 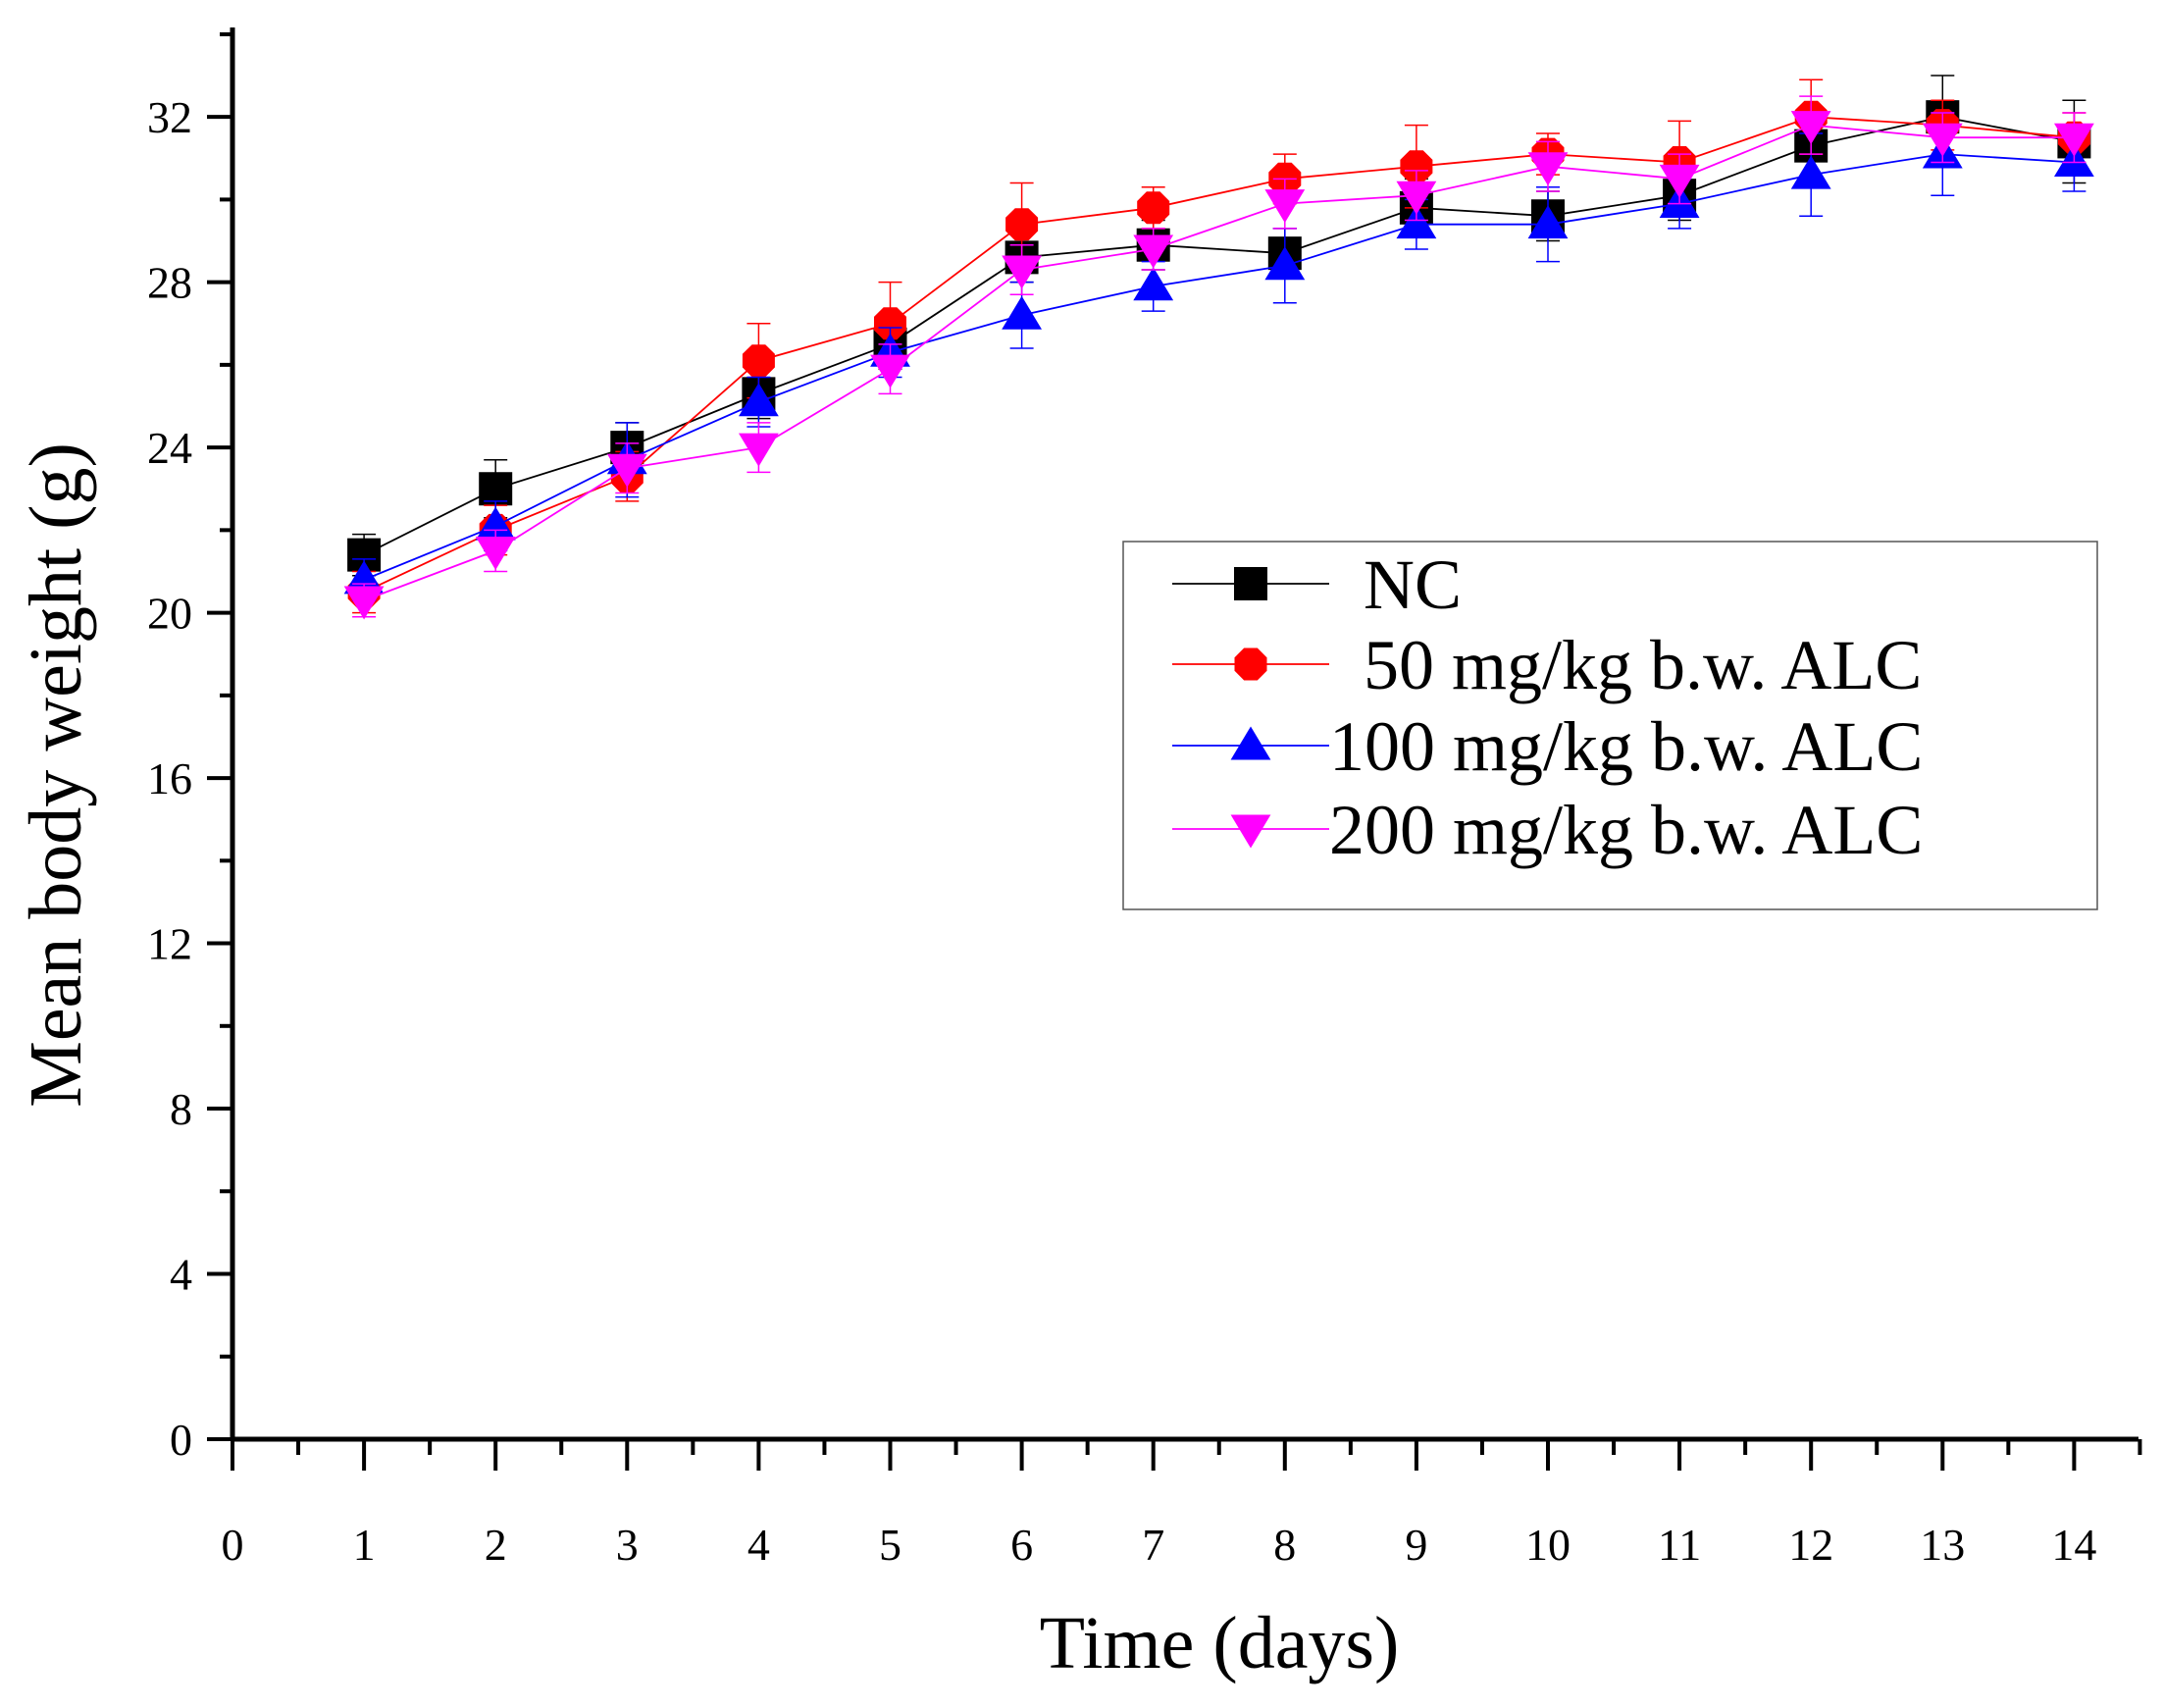 I want to click on x-tick-label: 14, so click(x=2073, y=1545).